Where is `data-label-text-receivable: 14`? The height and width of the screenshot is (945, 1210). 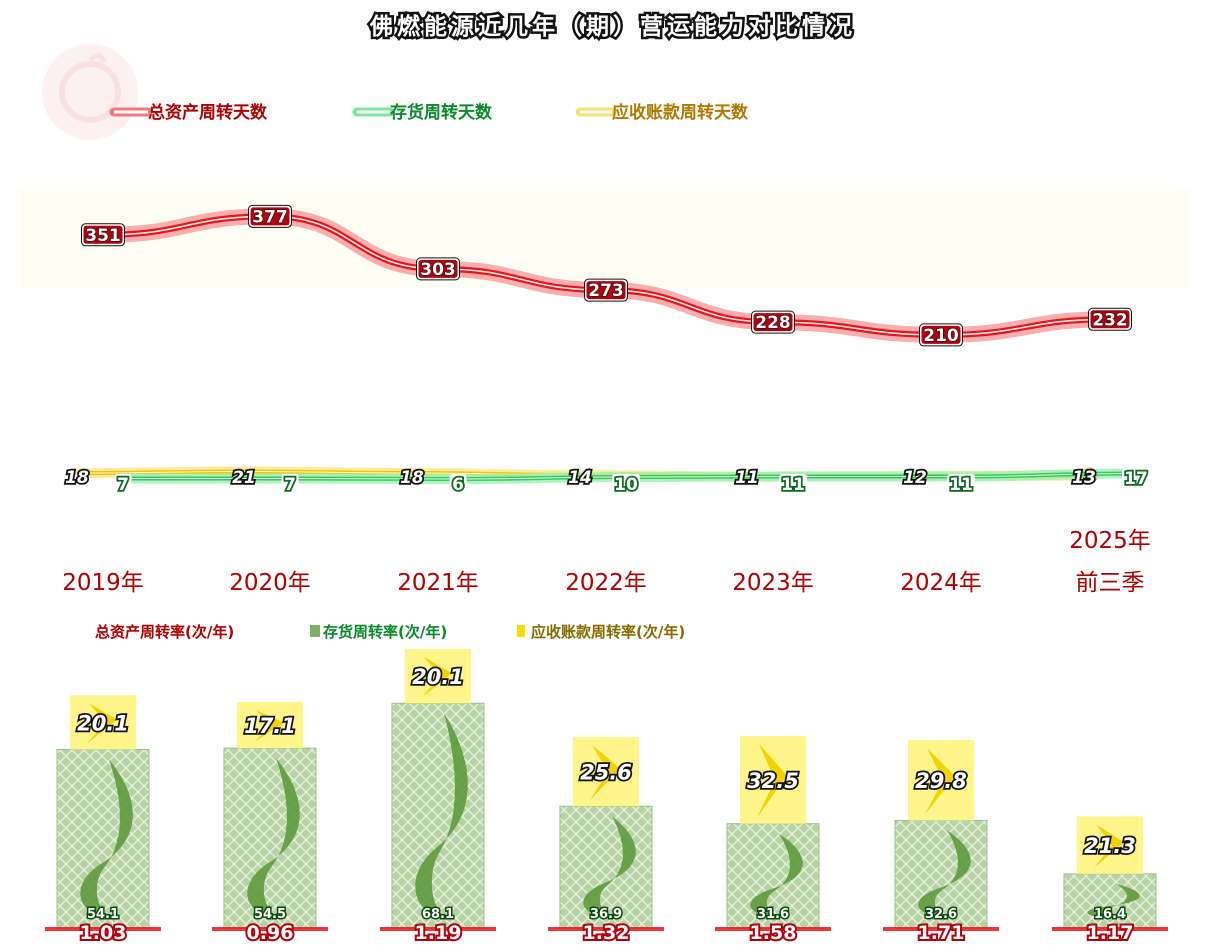 data-label-text-receivable: 14 is located at coordinates (580, 478).